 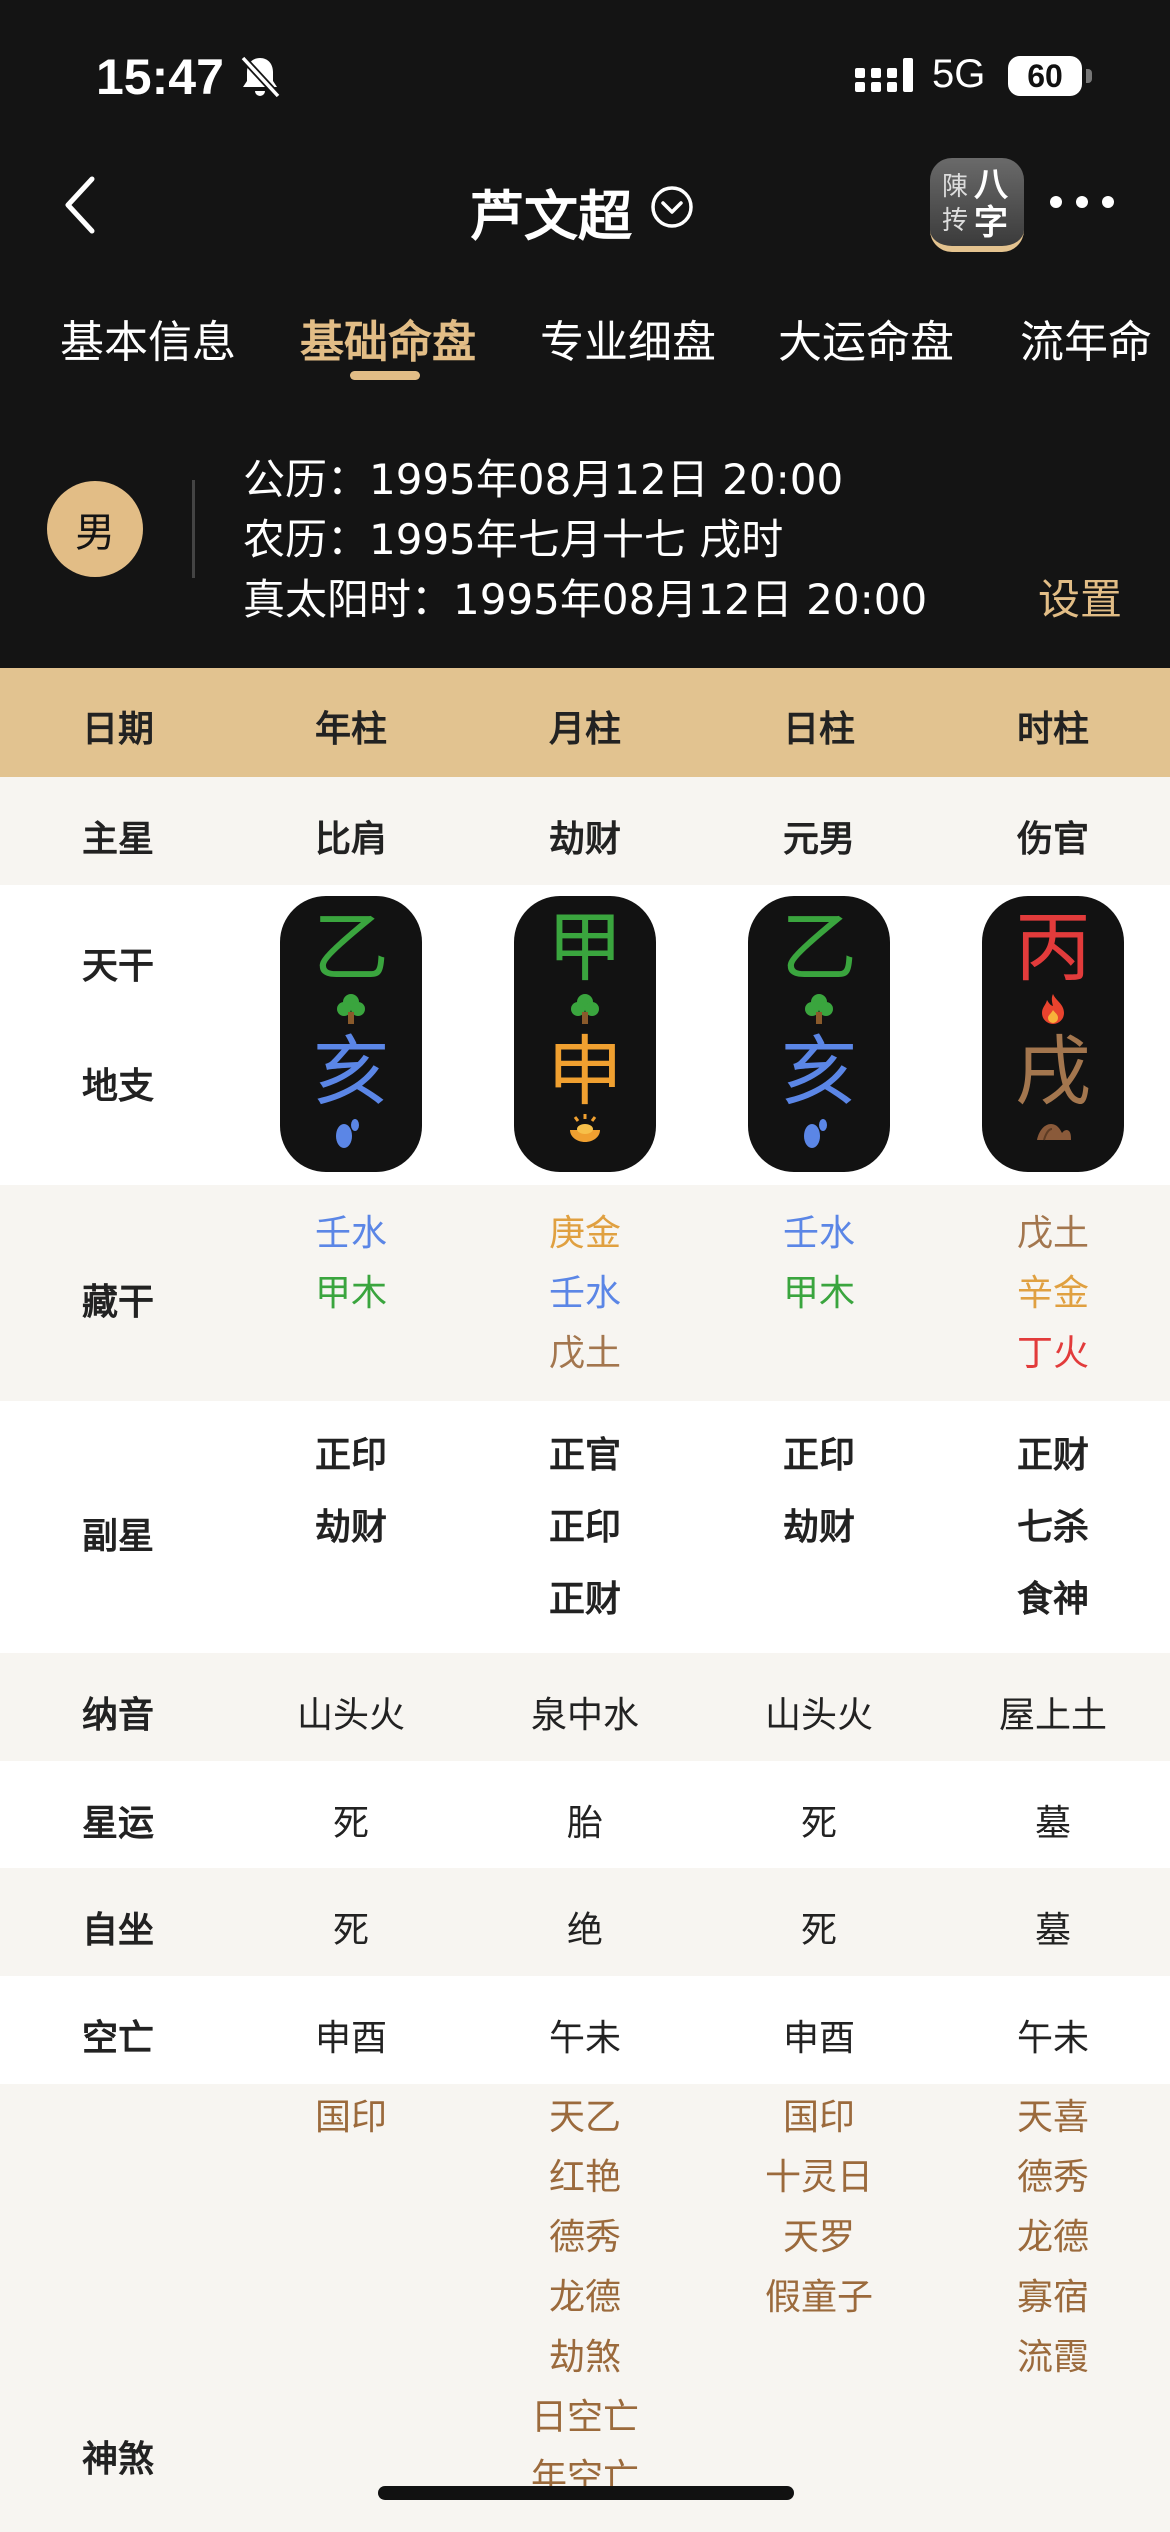 What do you see at coordinates (1080, 599) in the screenshot?
I see `settings-link: 设置` at bounding box center [1080, 599].